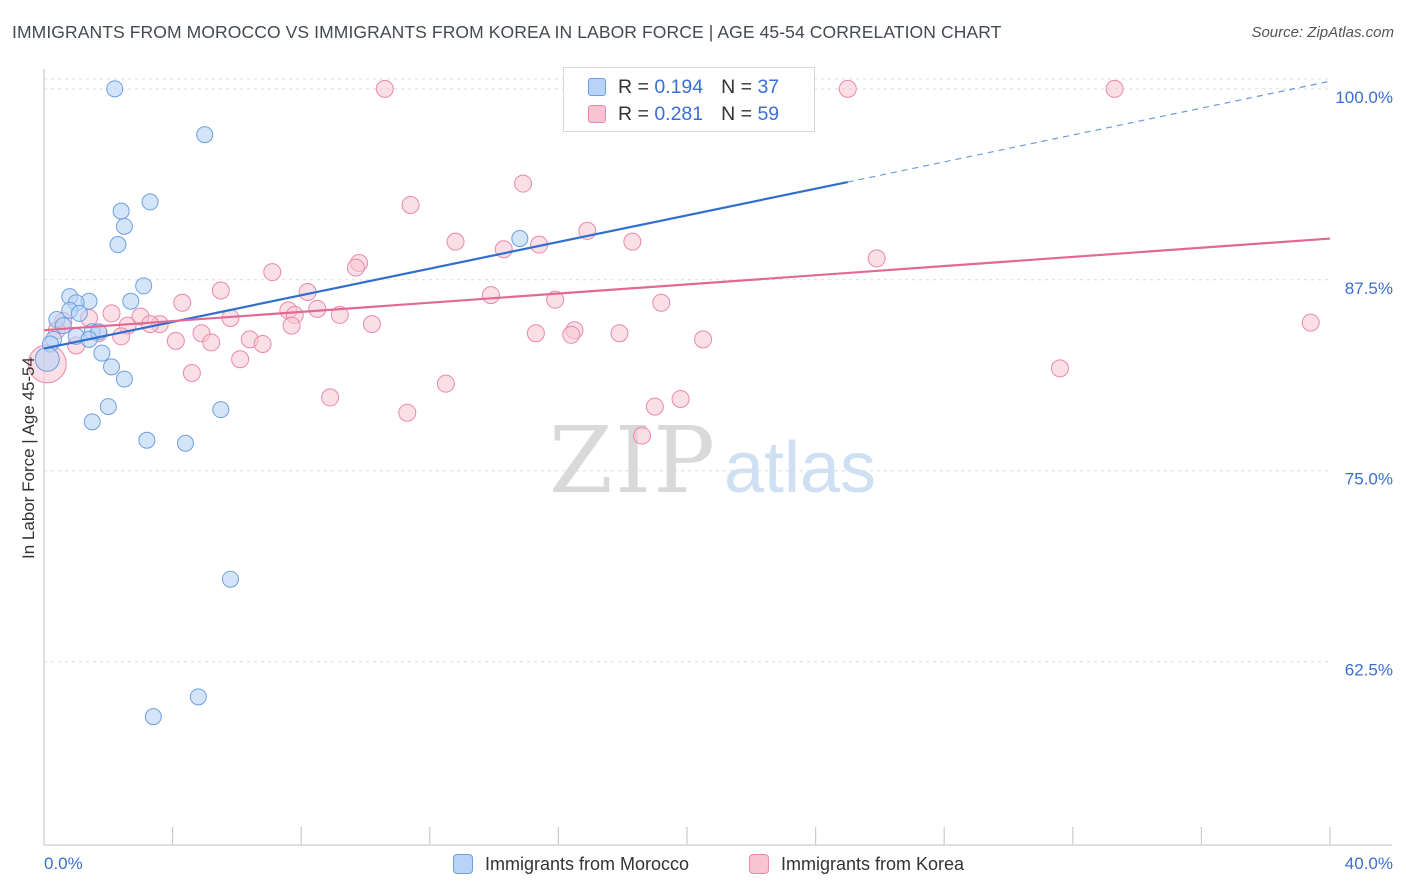  What do you see at coordinates (1364, 97) in the screenshot?
I see `y-tick-label: 100.0%` at bounding box center [1364, 97].